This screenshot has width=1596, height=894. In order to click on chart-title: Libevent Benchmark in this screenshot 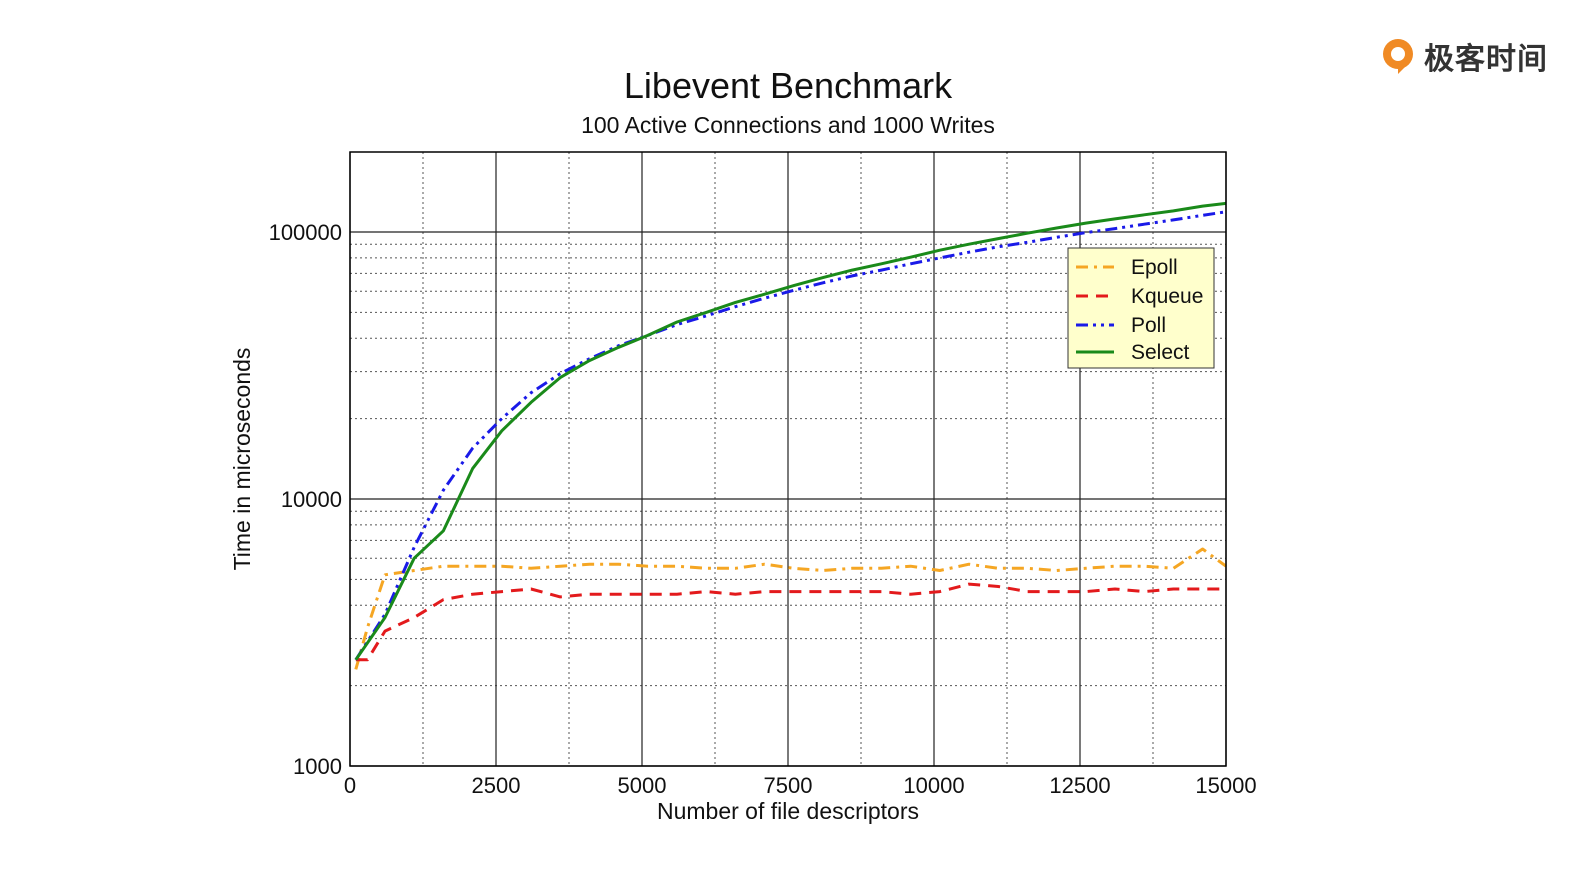, I will do `click(788, 85)`.